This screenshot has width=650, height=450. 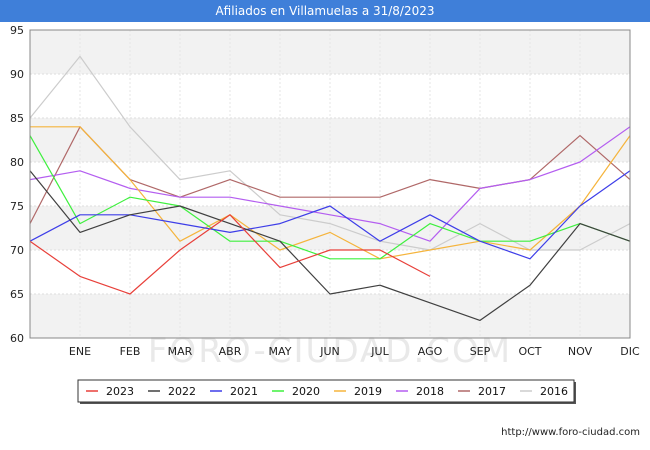 What do you see at coordinates (17, 294) in the screenshot?
I see `y-tick-label: 65` at bounding box center [17, 294].